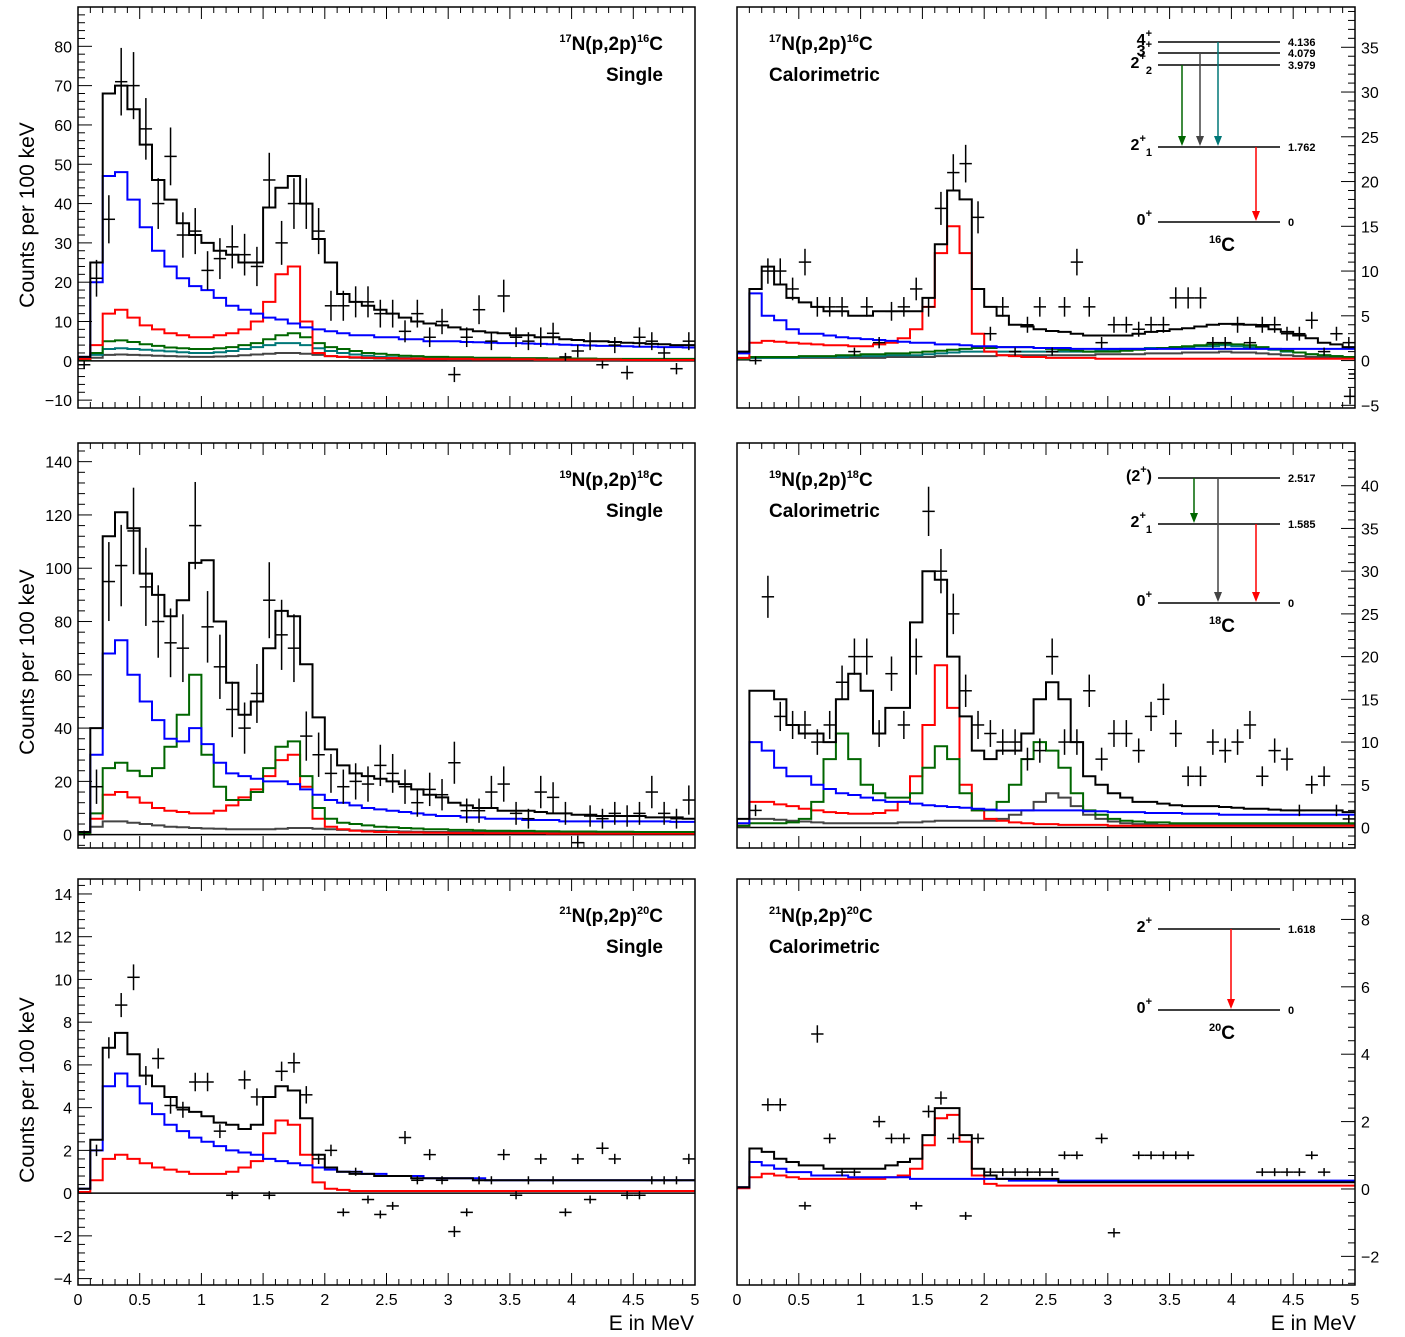 The height and width of the screenshot is (1337, 1405). I want to click on x-axis-title-right: E in MeV, so click(1313, 1323).